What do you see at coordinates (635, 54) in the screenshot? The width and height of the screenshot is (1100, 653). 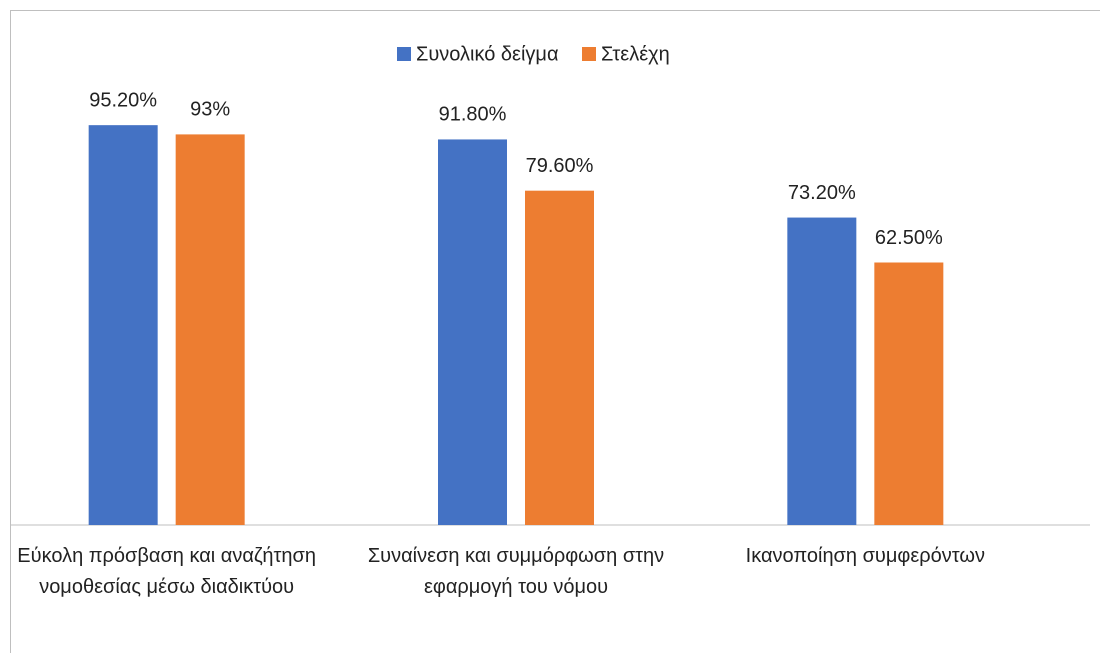 I see `legend-label: Στελέχη` at bounding box center [635, 54].